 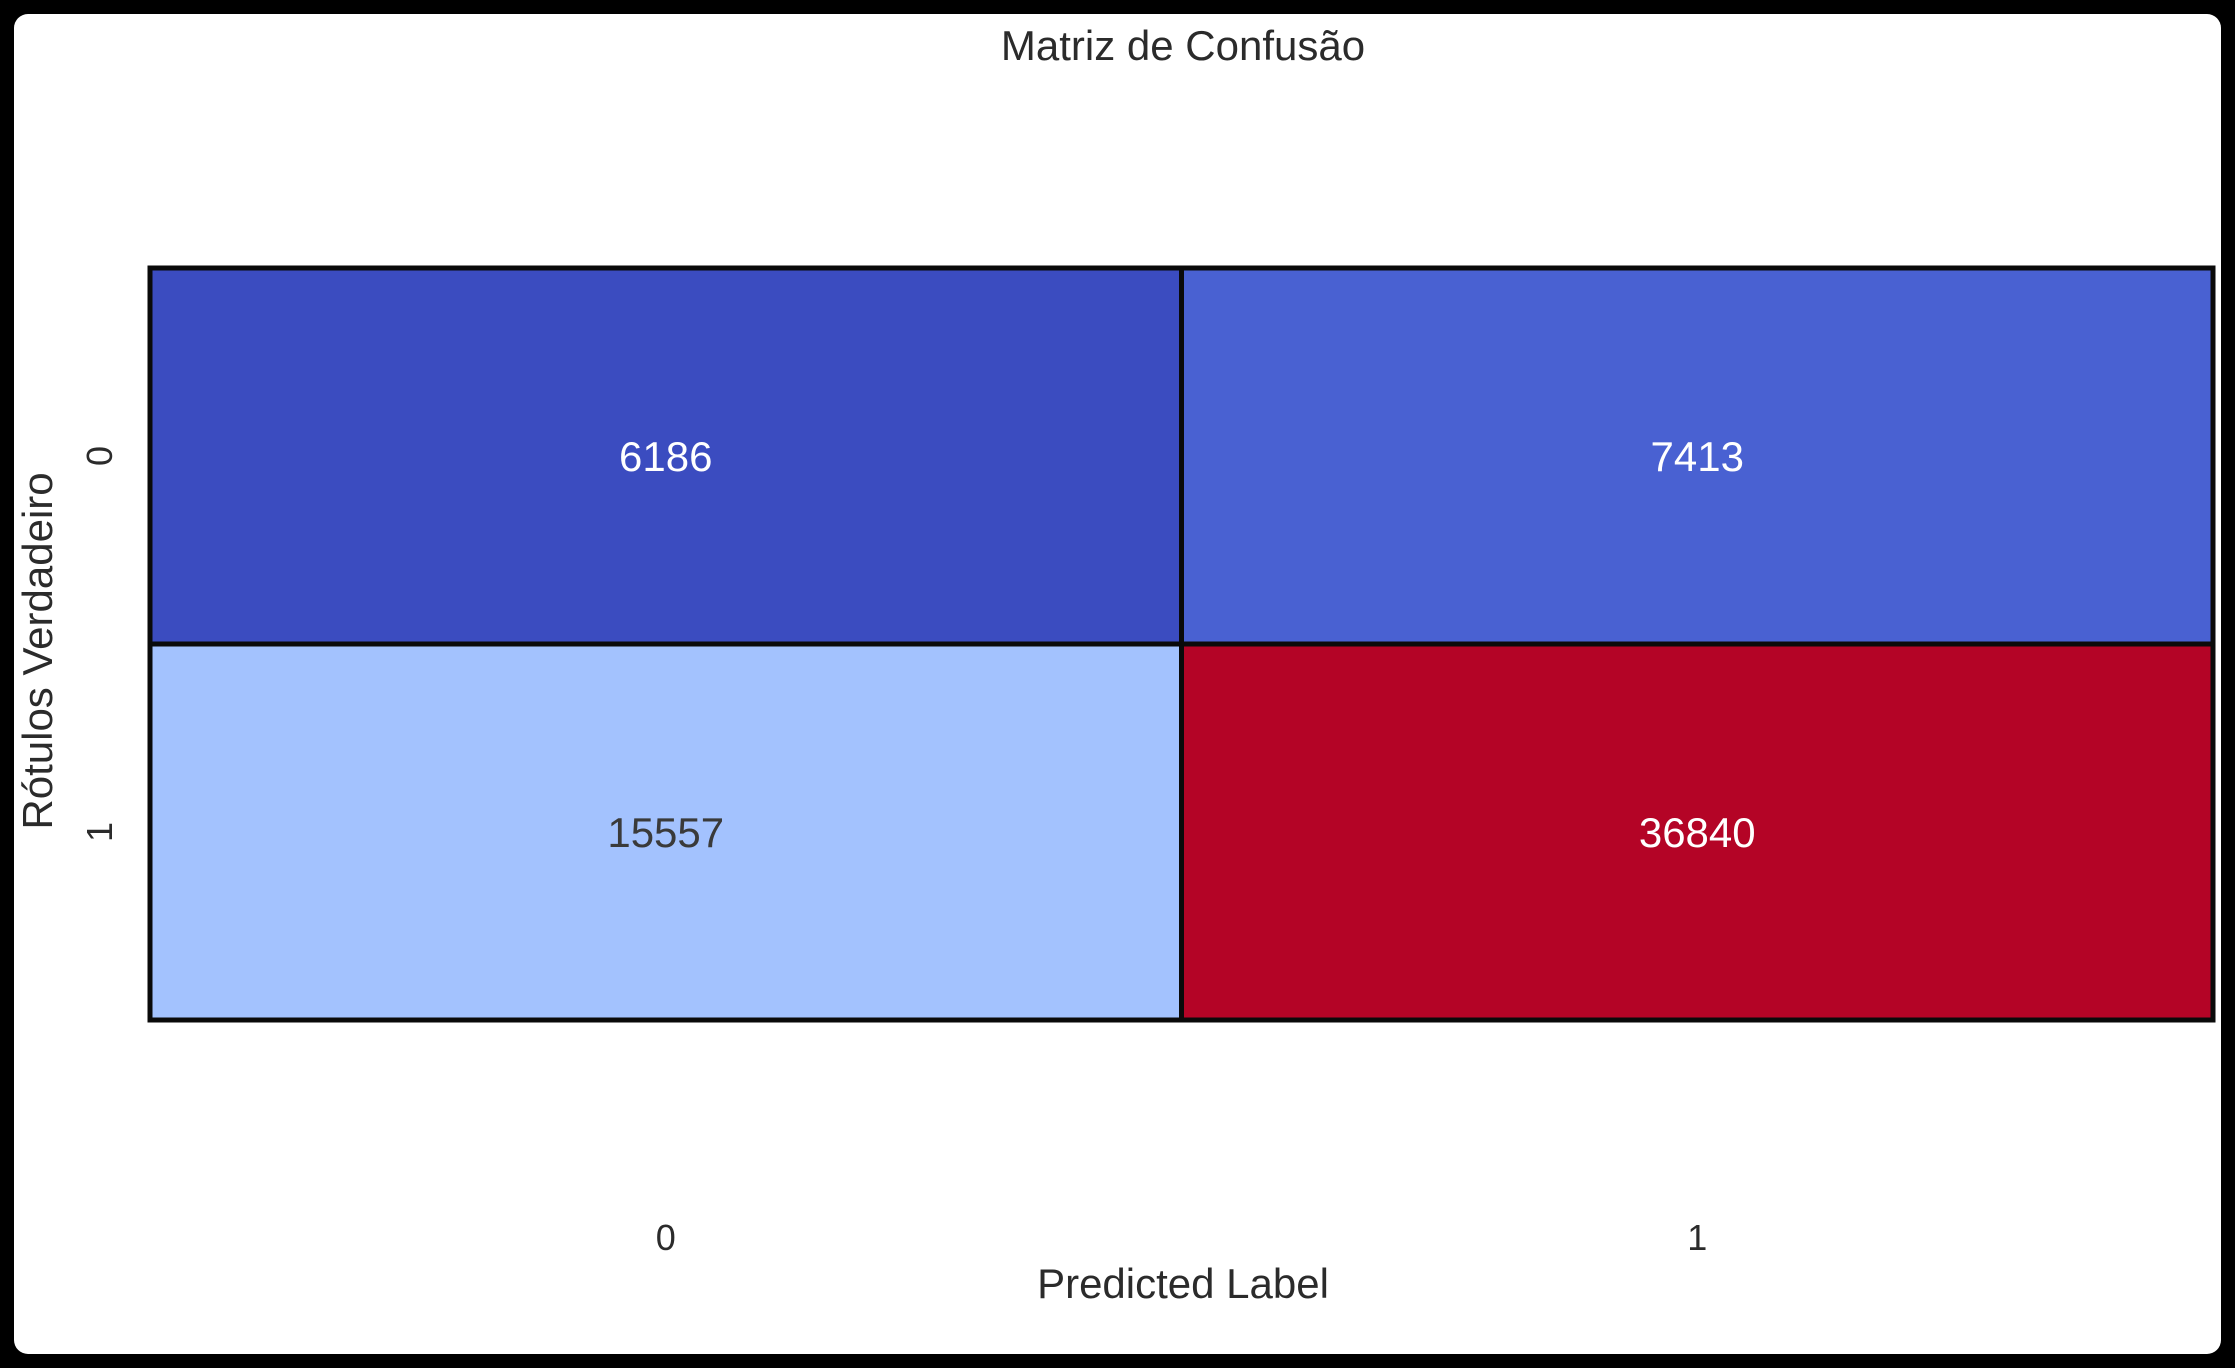 I want to click on x-tick-label-1: 1, so click(x=1697, y=1237).